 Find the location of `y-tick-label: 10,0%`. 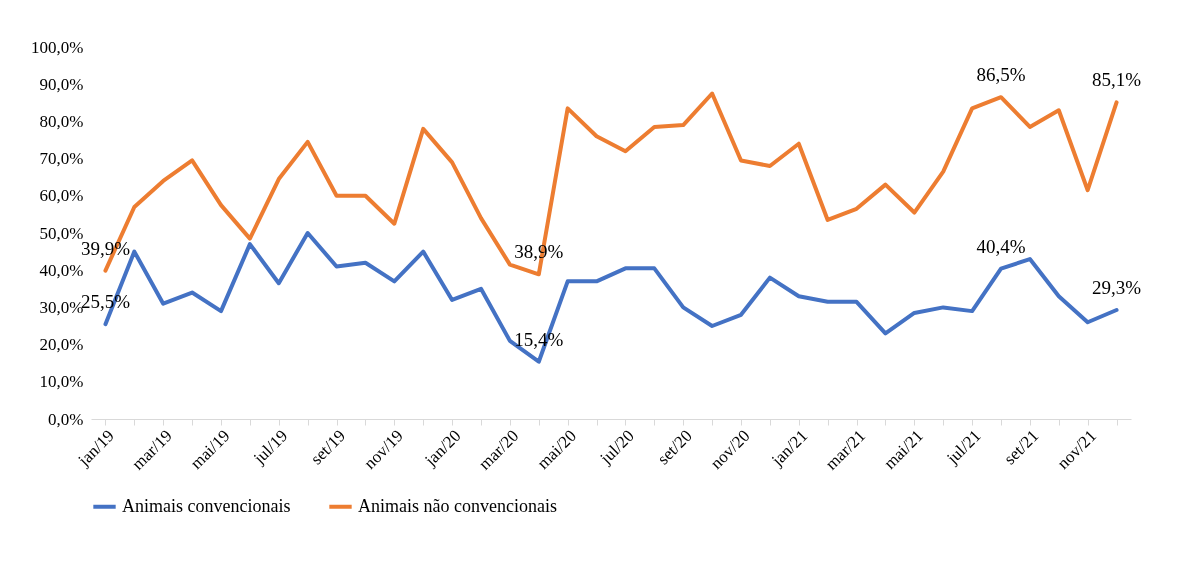

y-tick-label: 10,0% is located at coordinates (61, 382).